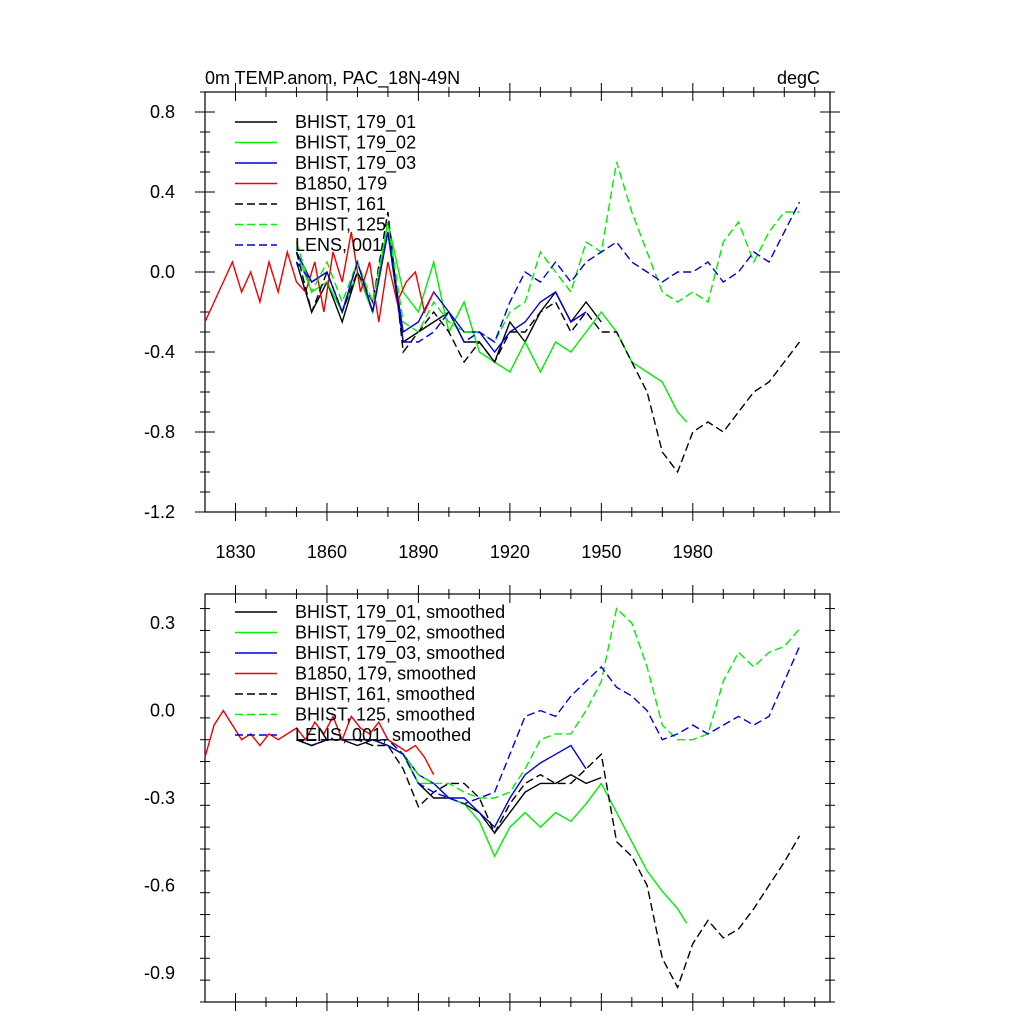  What do you see at coordinates (340, 225) in the screenshot?
I see `legend-label: BHIST, 125` at bounding box center [340, 225].